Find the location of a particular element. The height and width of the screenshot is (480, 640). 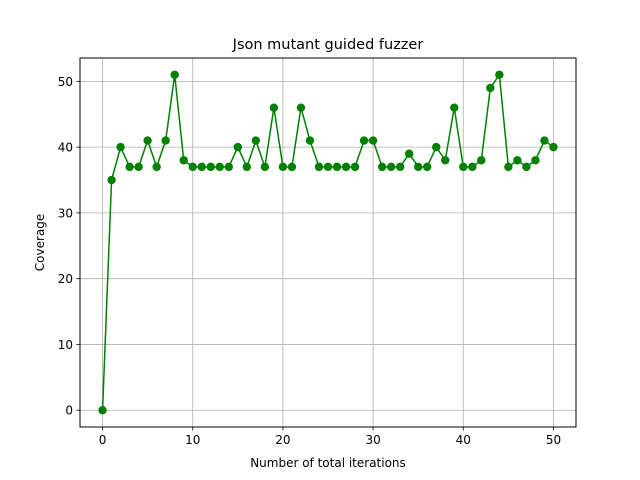

y-tick-label: 50 is located at coordinates (65, 82).